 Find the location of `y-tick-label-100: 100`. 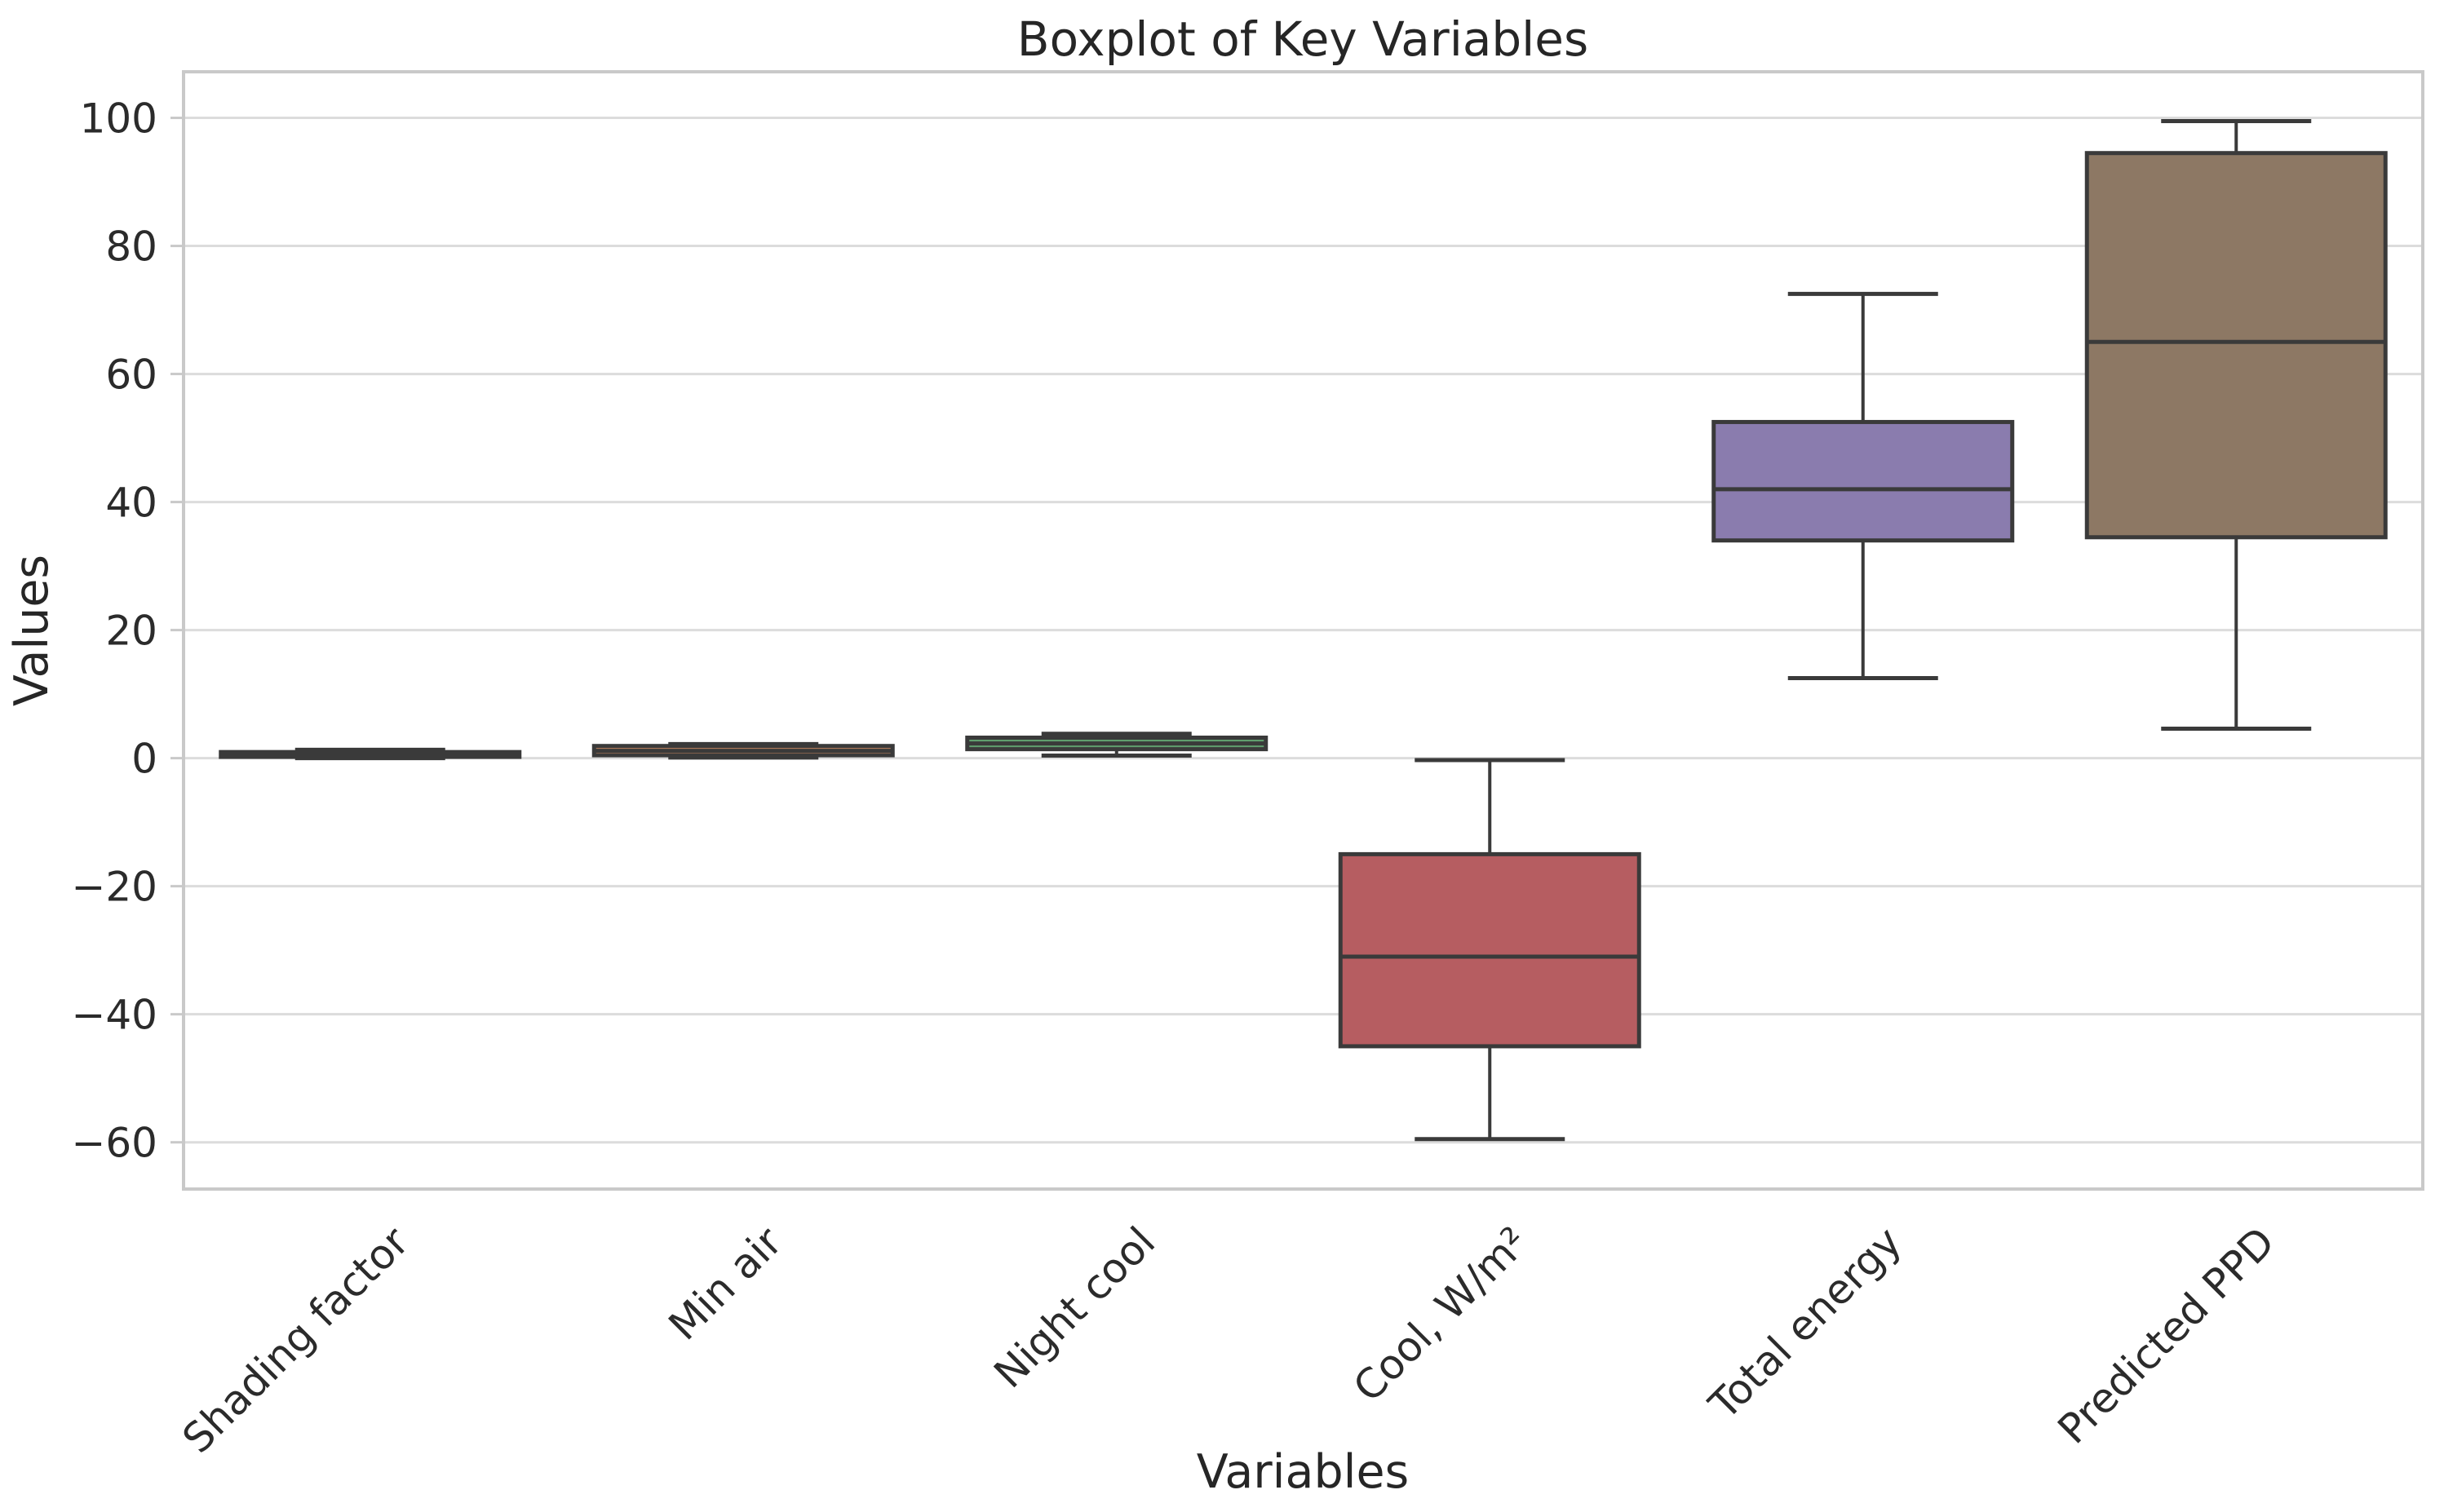

y-tick-label-100: 100 is located at coordinates (119, 119).